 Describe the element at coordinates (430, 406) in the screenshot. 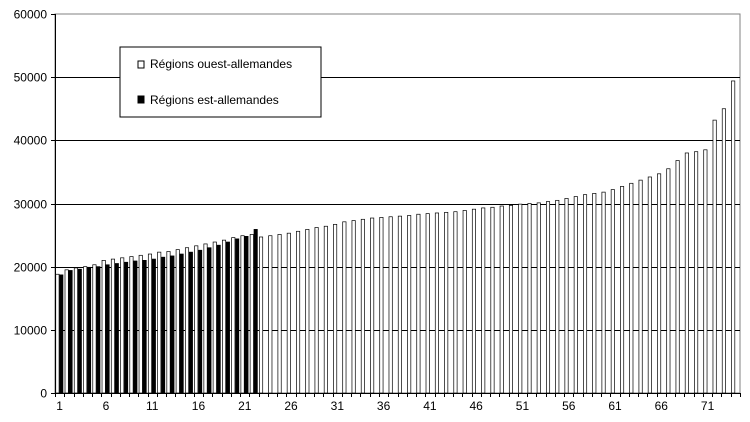

I see `x-tick-label: 41` at that location.